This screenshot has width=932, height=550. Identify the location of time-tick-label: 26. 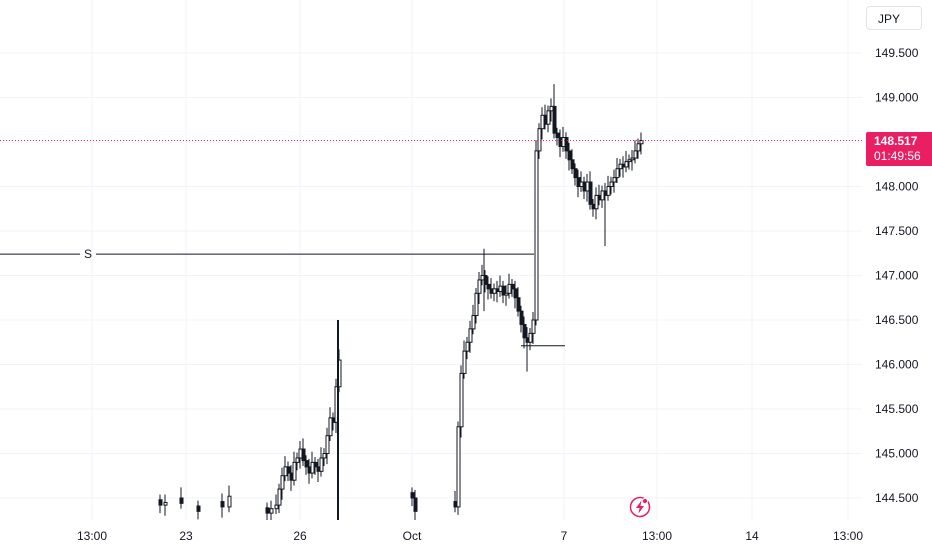
(300, 536).